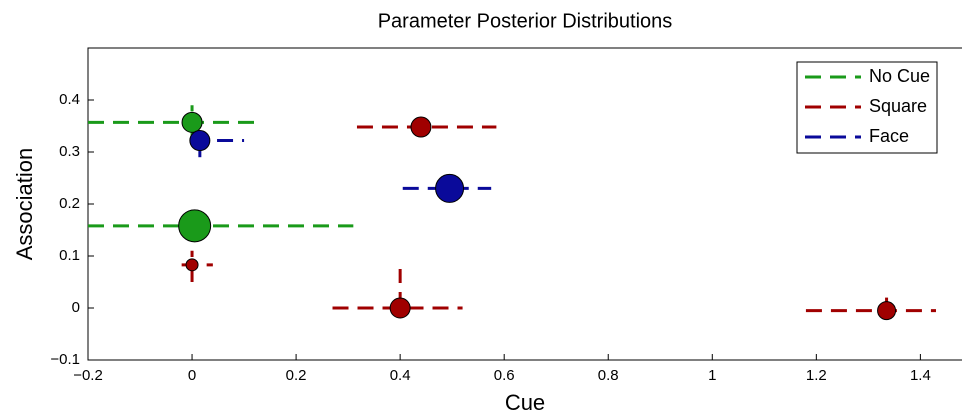  What do you see at coordinates (24, 204) in the screenshot?
I see `y-axis-label: Association` at bounding box center [24, 204].